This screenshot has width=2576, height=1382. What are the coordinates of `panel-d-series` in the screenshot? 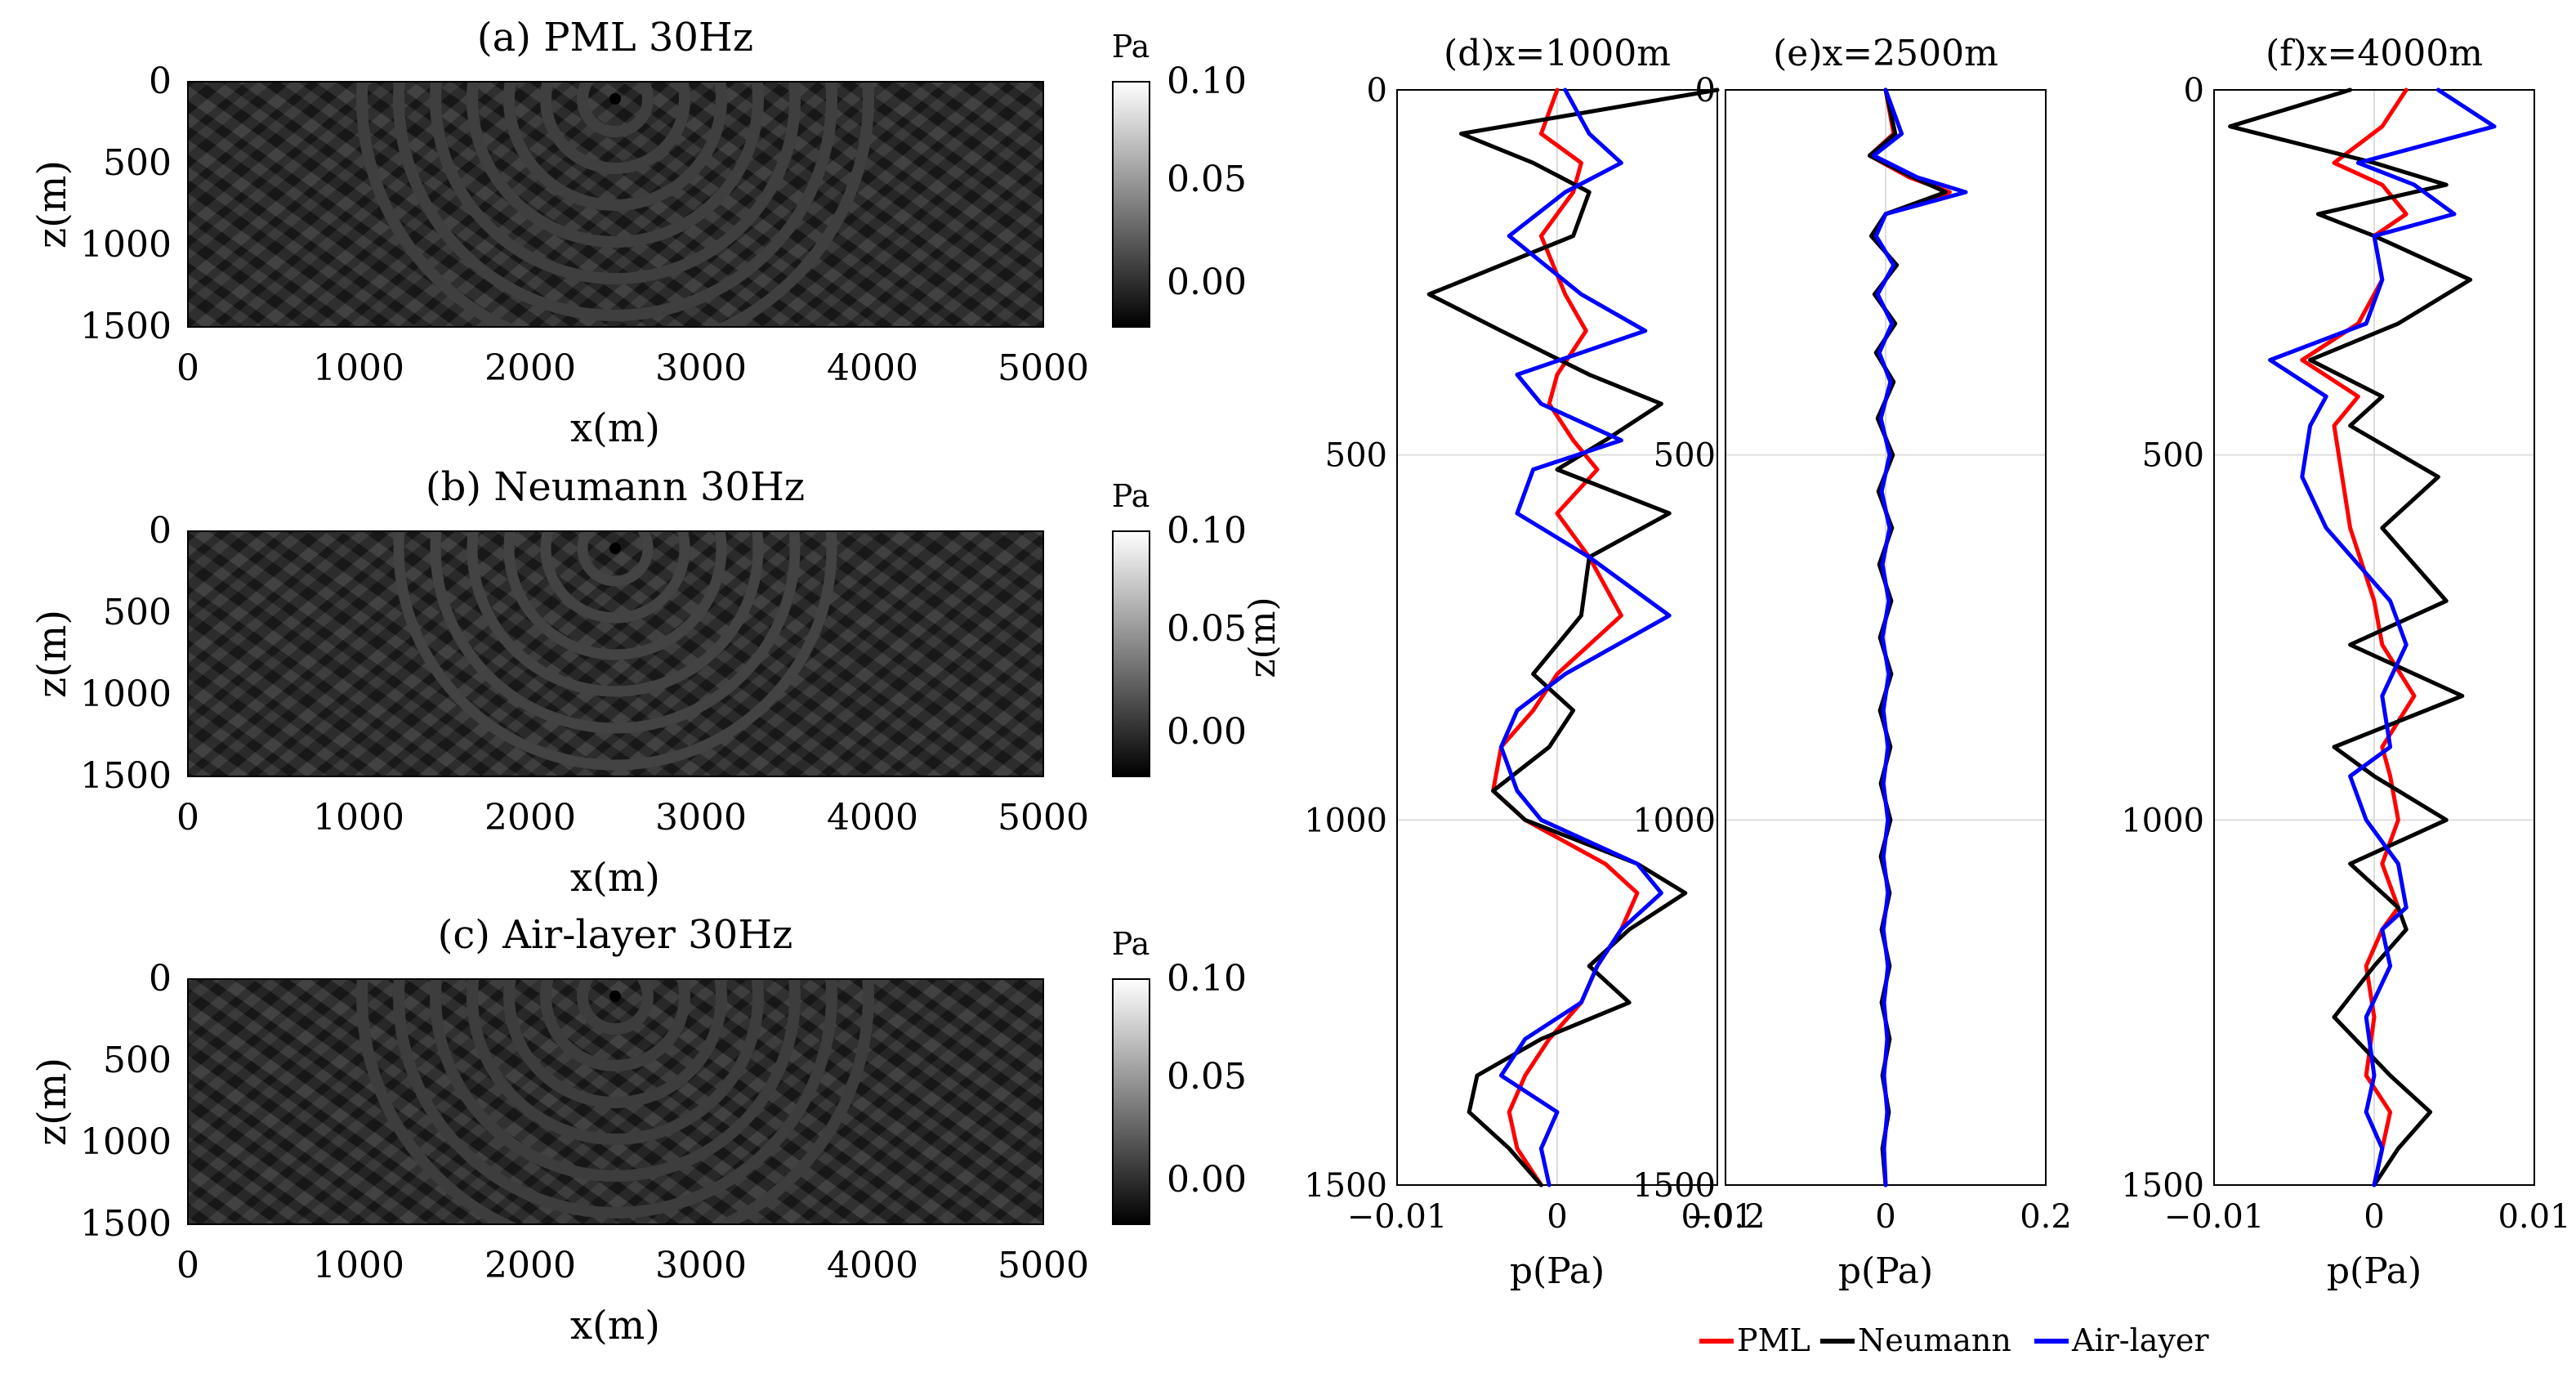 It's located at (1573, 637).